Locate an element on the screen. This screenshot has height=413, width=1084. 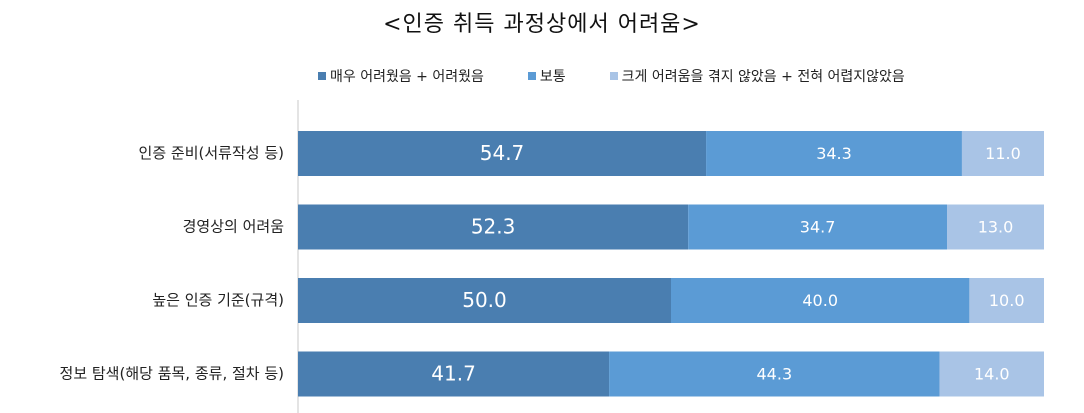
legend-item-normal: 보통 is located at coordinates (546, 76).